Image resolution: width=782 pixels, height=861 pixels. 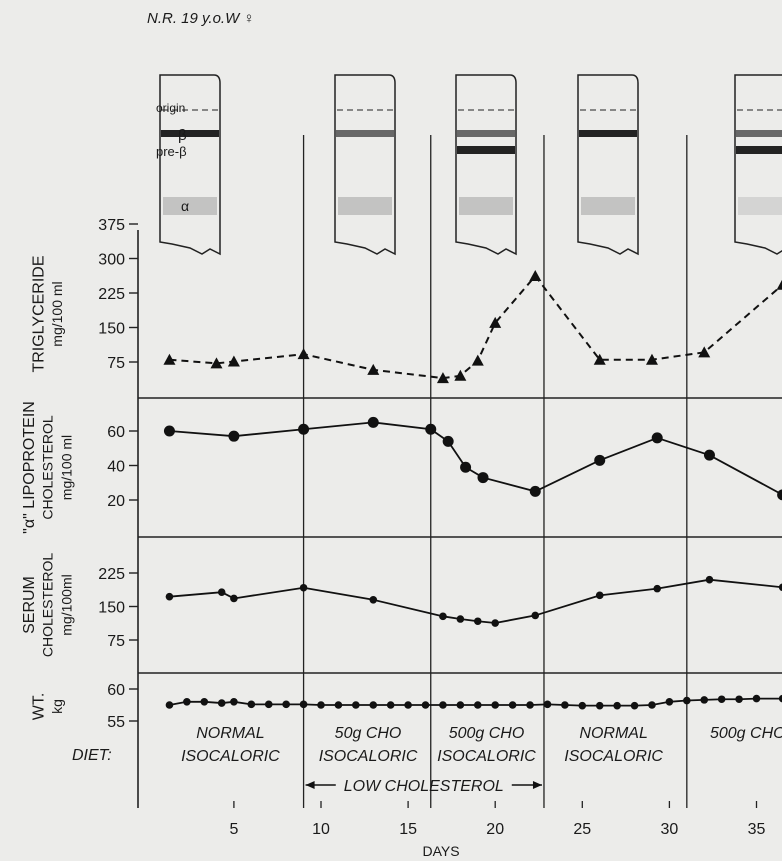 What do you see at coordinates (310, 785) in the screenshot?
I see `arrowhead-left` at bounding box center [310, 785].